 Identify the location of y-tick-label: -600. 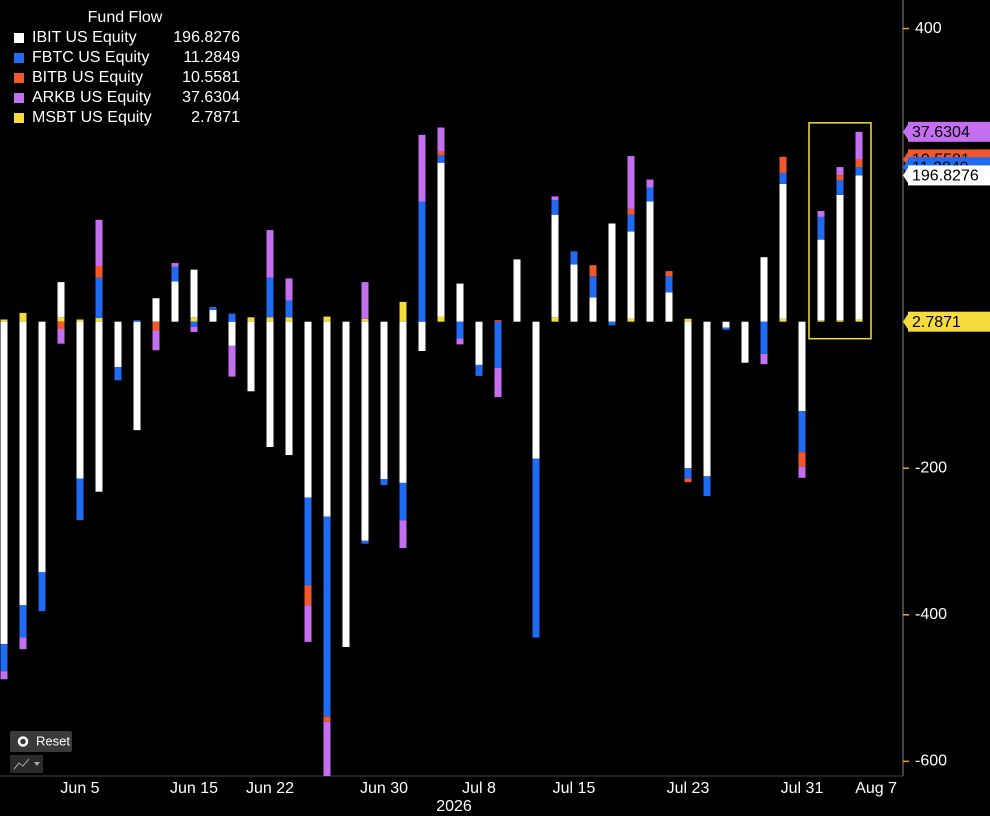
(931, 761).